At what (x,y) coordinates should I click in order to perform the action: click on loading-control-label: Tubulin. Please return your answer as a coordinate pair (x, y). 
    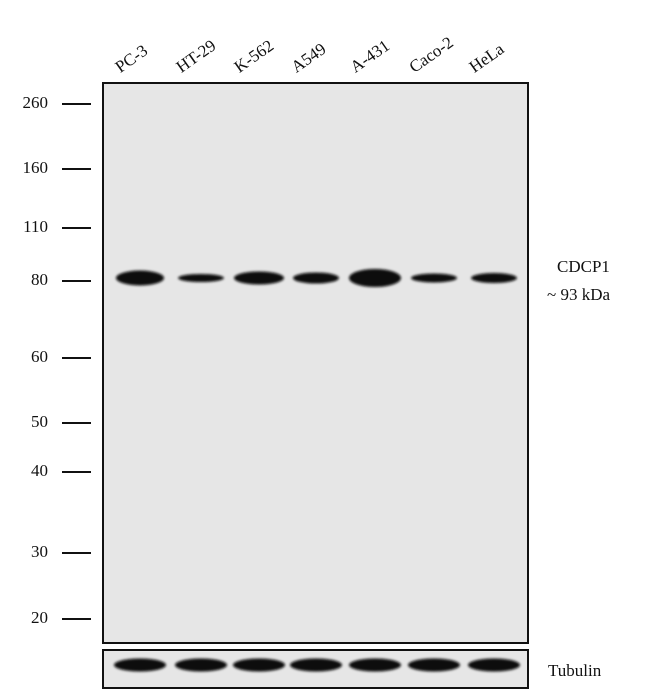
    Looking at the image, I should click on (575, 670).